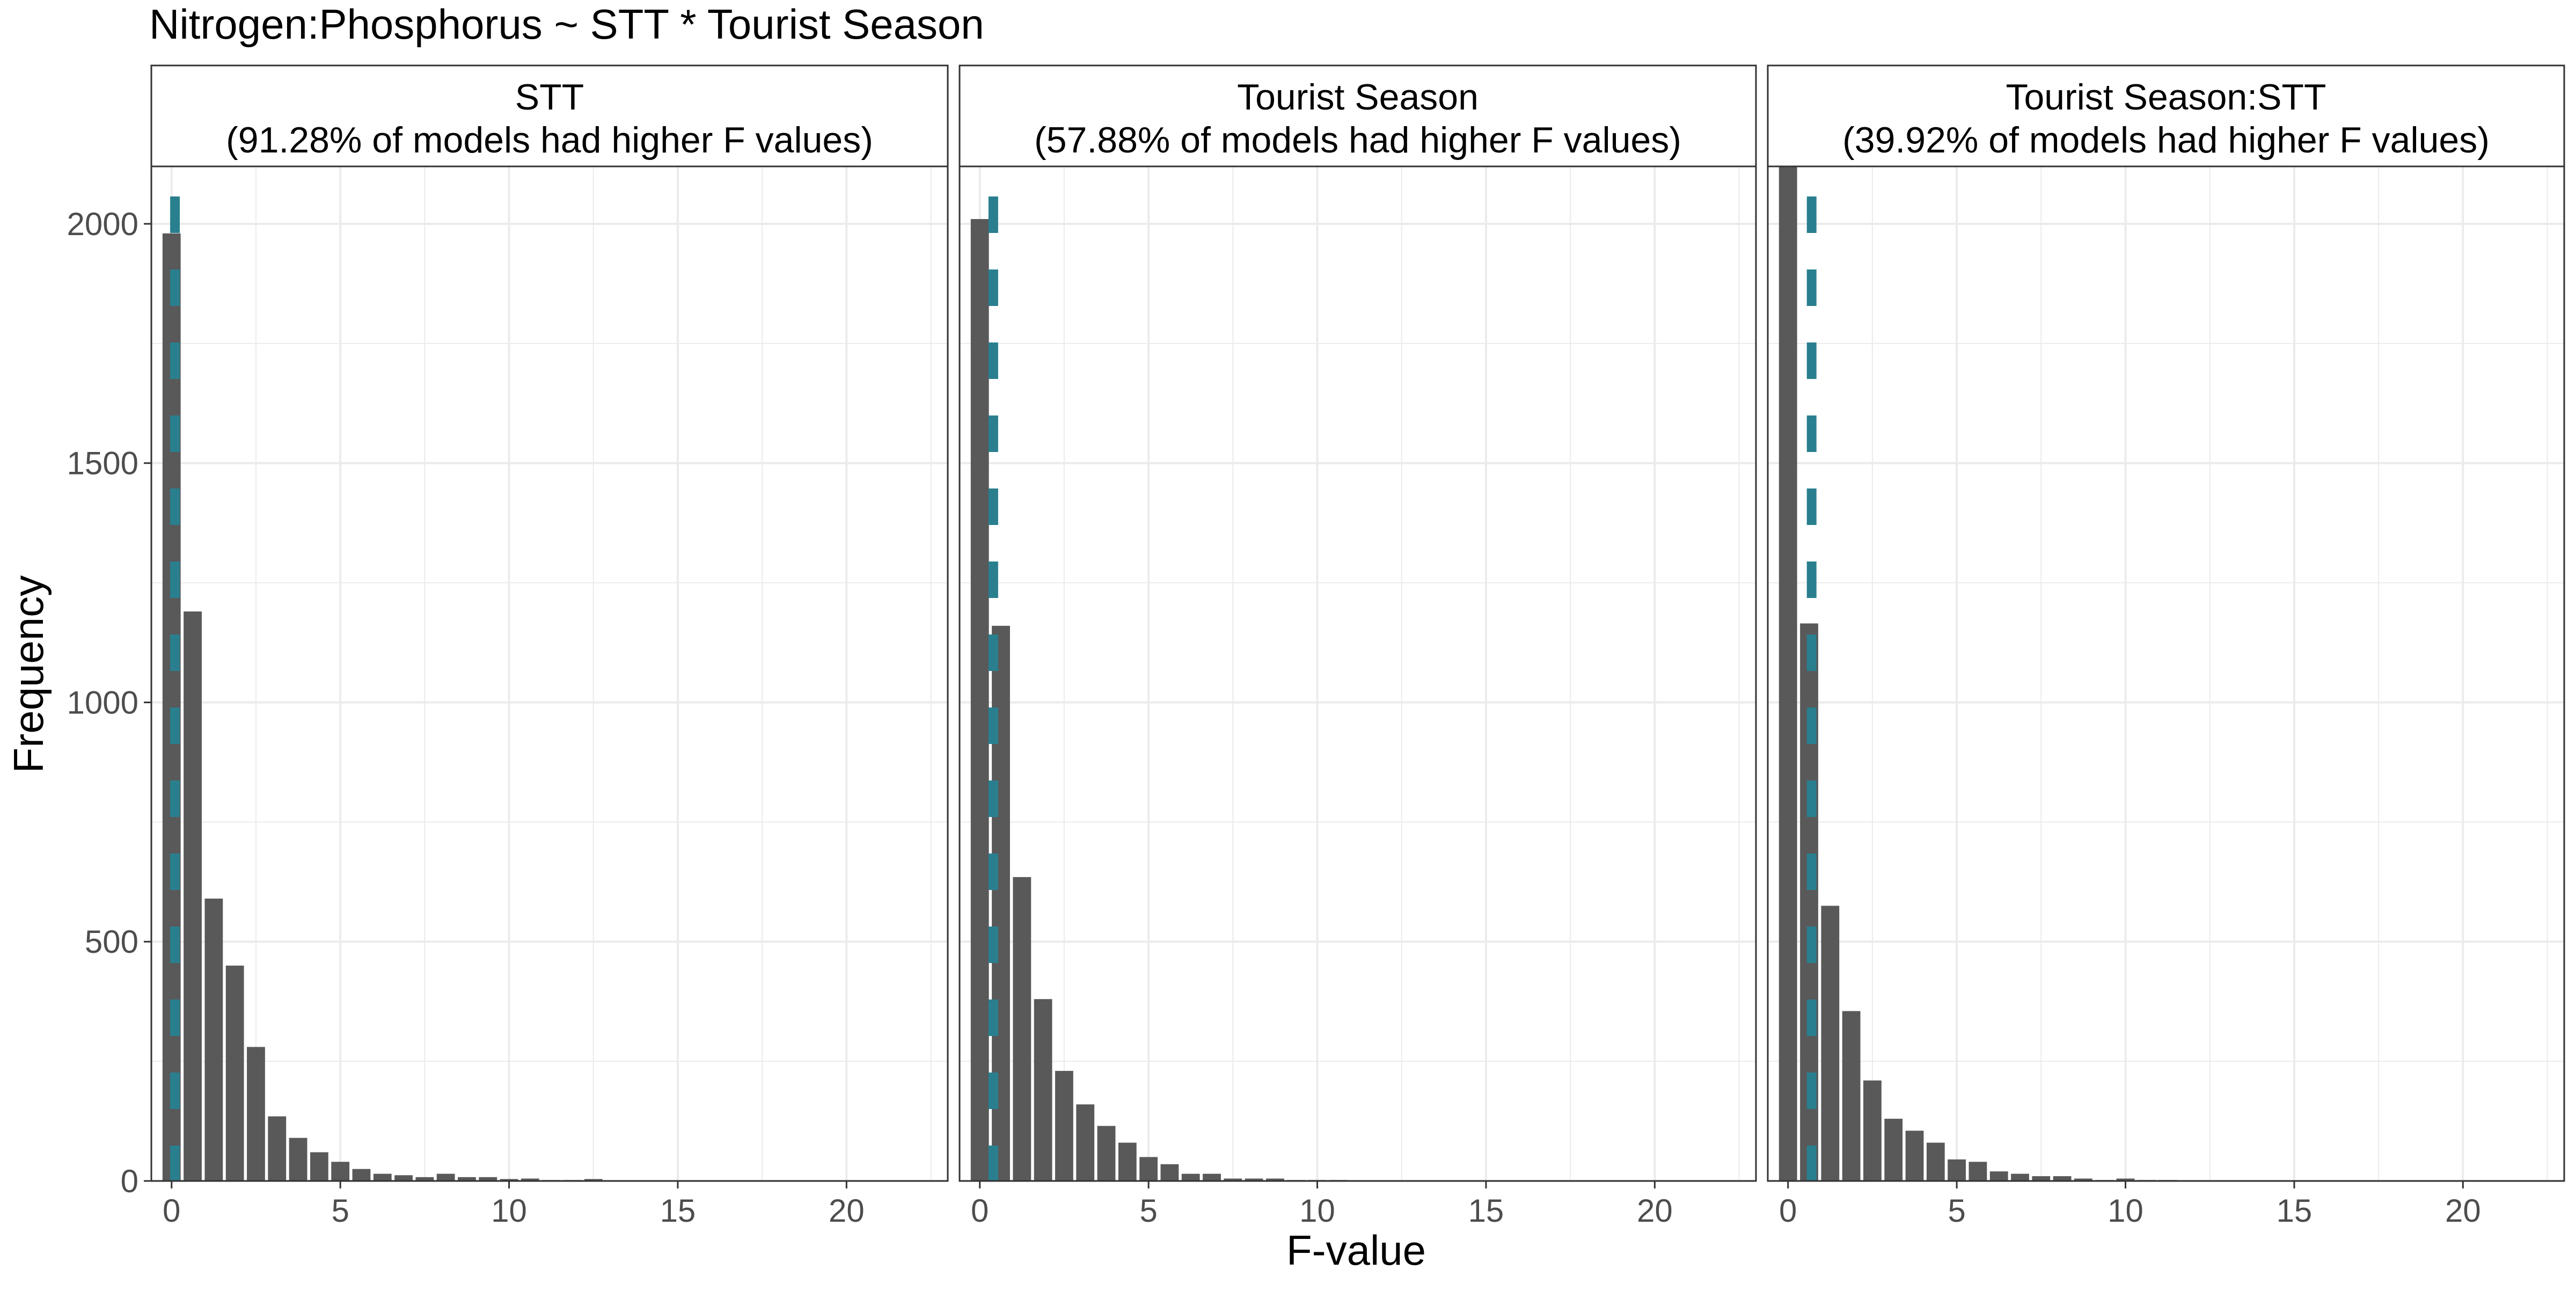 This screenshot has width=2576, height=1291. I want to click on x-axis-title: F-value, so click(1356, 1250).